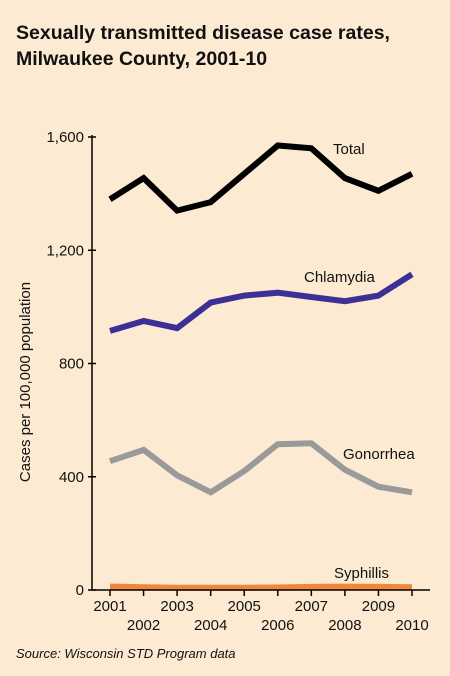  I want to click on series-line-syphillis, so click(261, 587).